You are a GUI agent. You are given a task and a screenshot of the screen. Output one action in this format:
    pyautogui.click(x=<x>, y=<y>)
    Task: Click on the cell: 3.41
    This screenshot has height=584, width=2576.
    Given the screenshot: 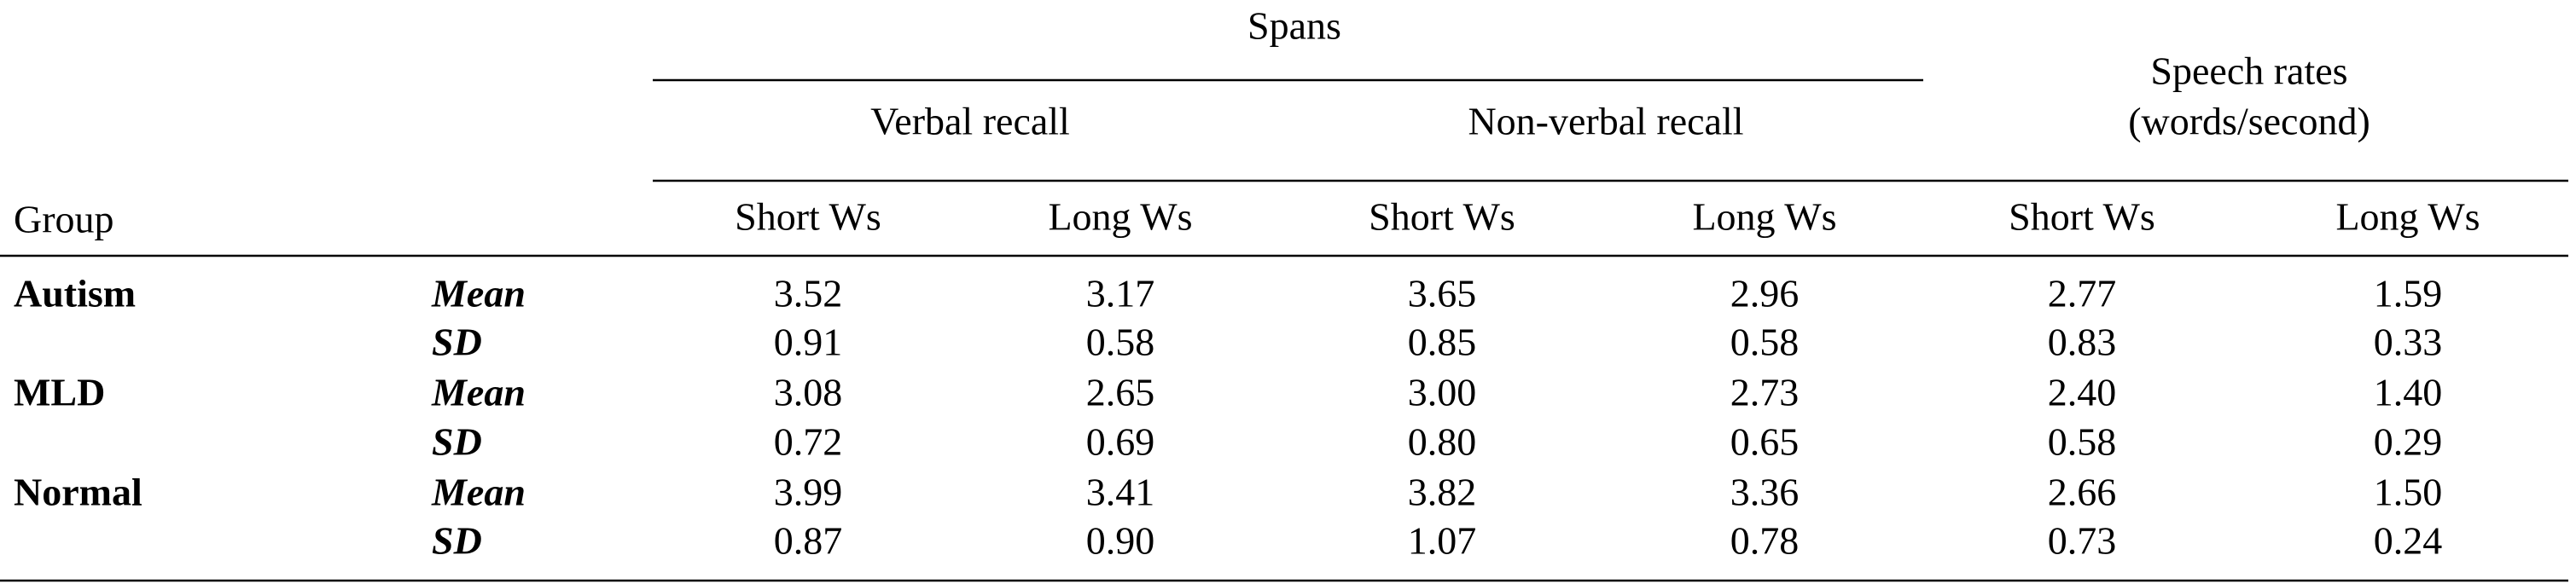 What is the action you would take?
    pyautogui.click(x=1120, y=492)
    